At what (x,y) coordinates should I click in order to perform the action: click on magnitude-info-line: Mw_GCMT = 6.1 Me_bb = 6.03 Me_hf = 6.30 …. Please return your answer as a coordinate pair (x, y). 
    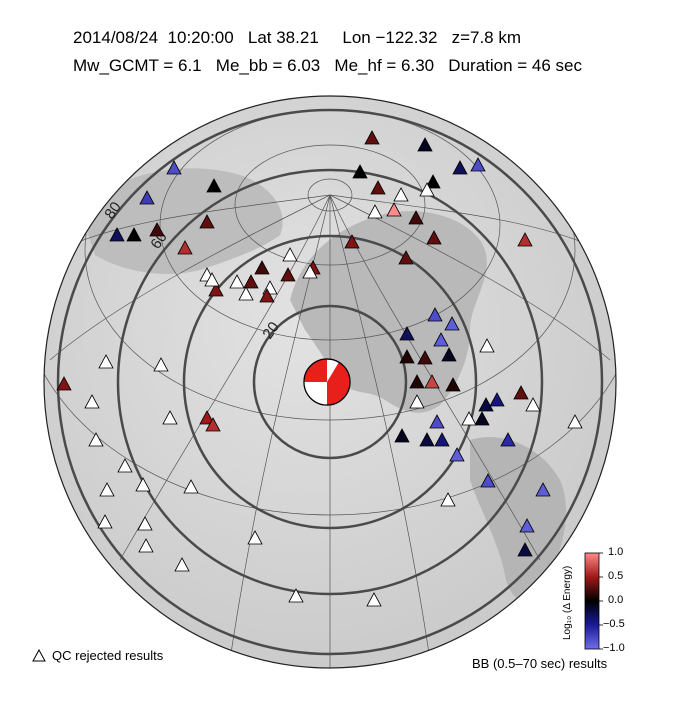
    Looking at the image, I should click on (328, 65).